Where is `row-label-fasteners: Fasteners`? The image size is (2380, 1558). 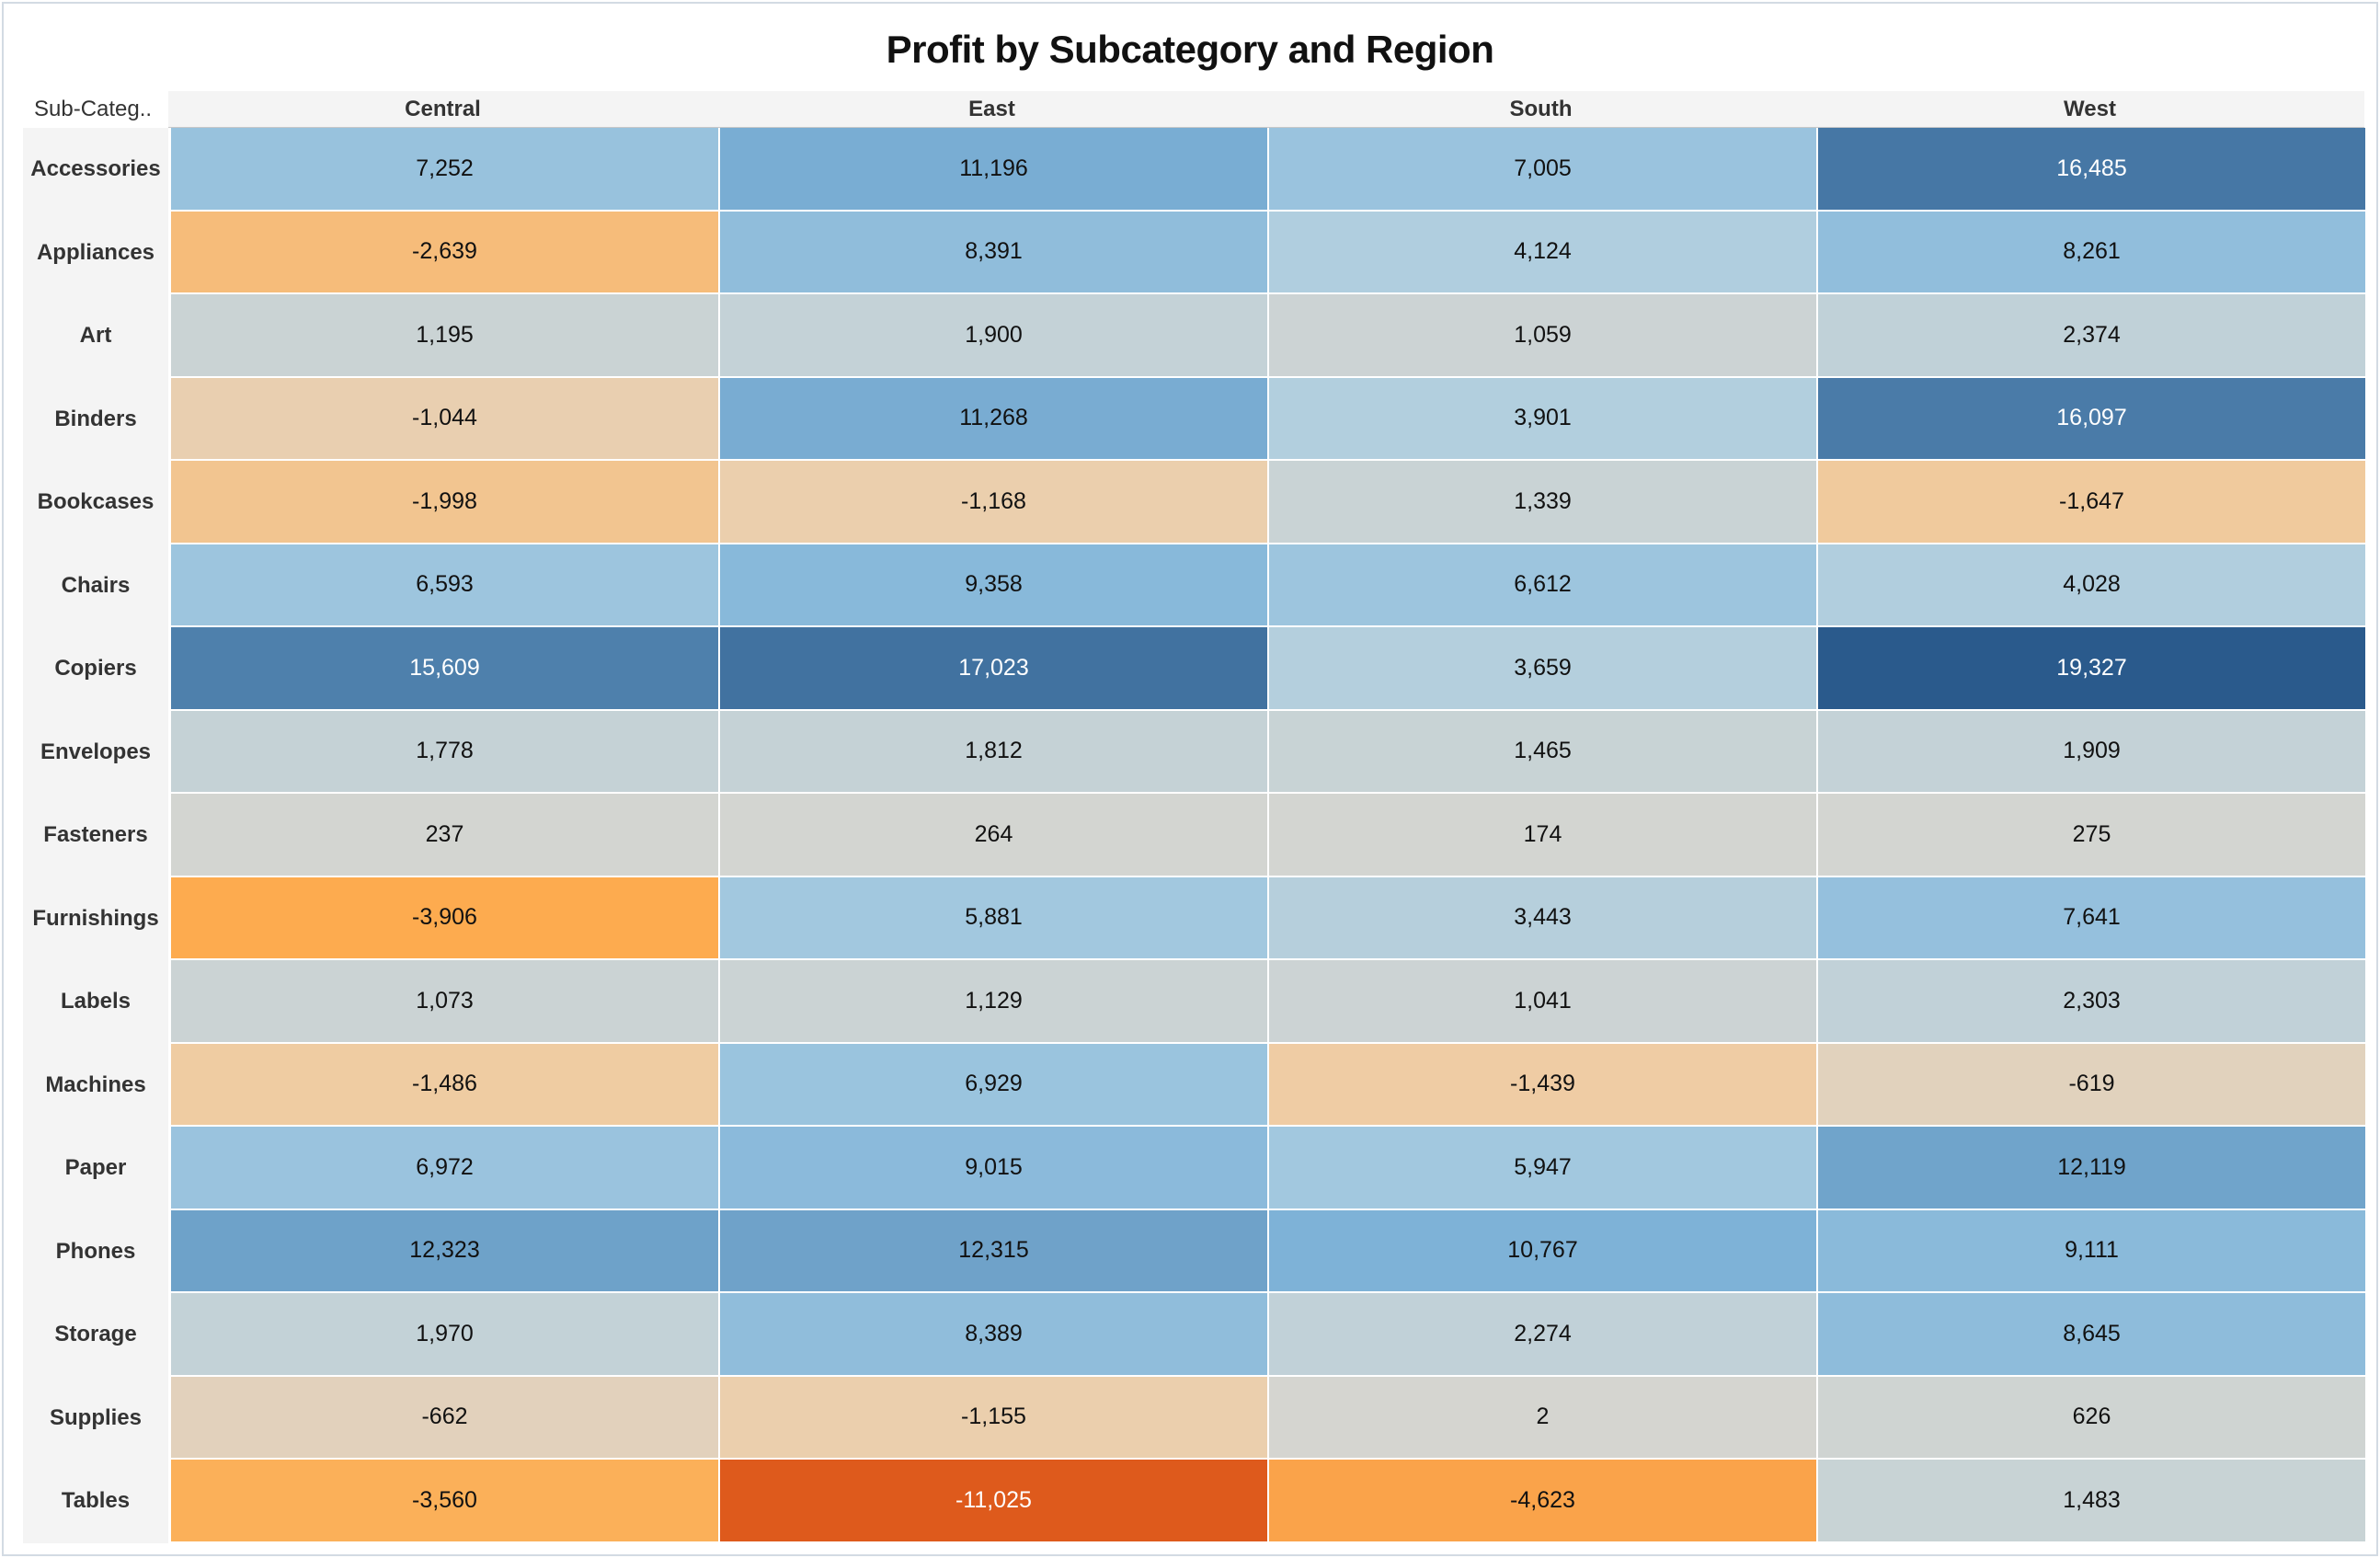
row-label-fasteners: Fasteners is located at coordinates (95, 835).